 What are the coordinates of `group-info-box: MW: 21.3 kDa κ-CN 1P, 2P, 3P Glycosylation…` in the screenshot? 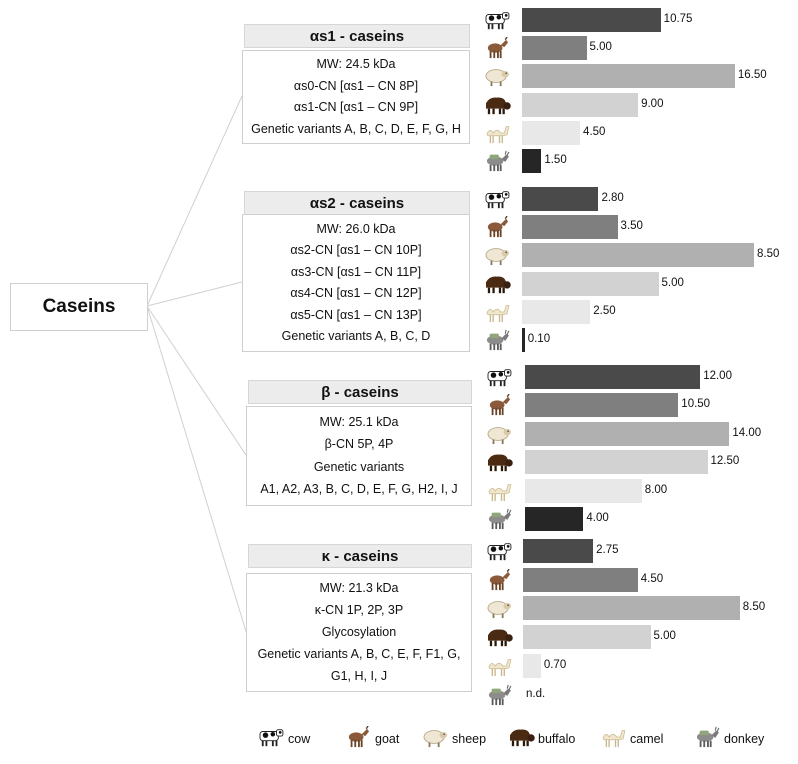 It's located at (359, 632).